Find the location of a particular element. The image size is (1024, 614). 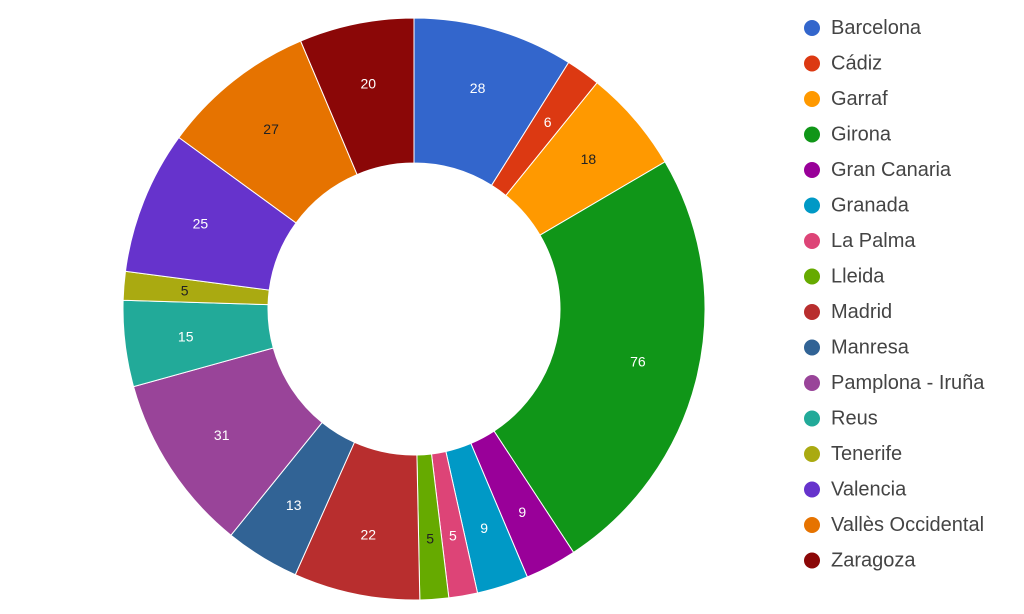

legend-label: Cádiz is located at coordinates (856, 64).